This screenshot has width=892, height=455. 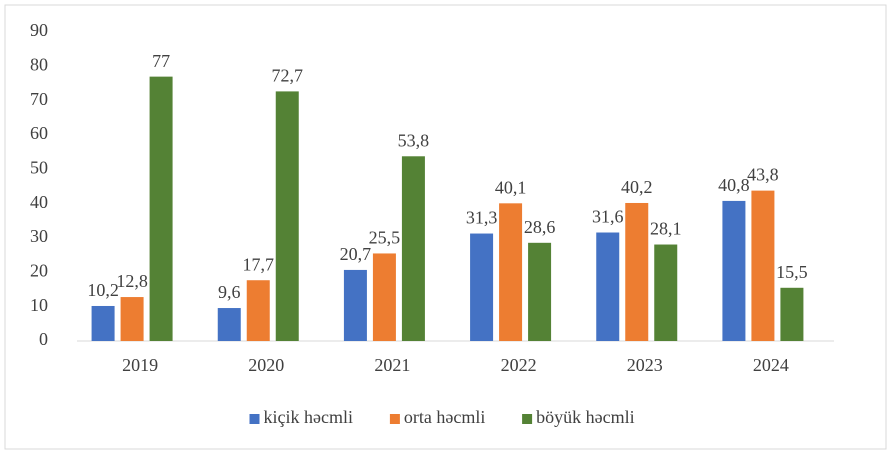 What do you see at coordinates (763, 175) in the screenshot?
I see `data-label: 43,8` at bounding box center [763, 175].